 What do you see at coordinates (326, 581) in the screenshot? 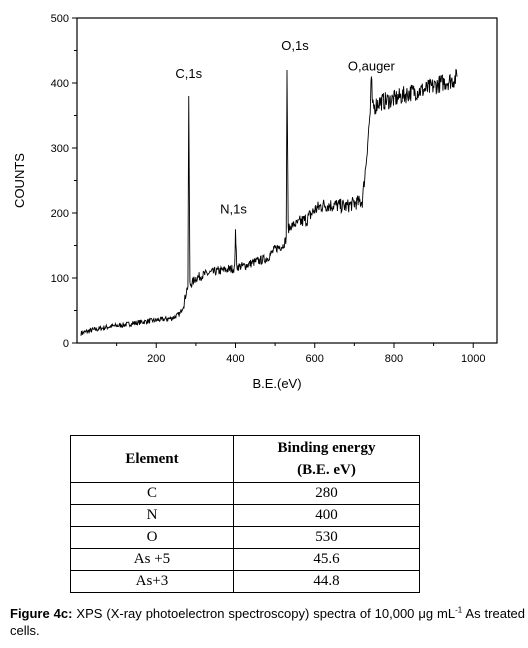
I see `table-cell-energy: 44.8` at bounding box center [326, 581].